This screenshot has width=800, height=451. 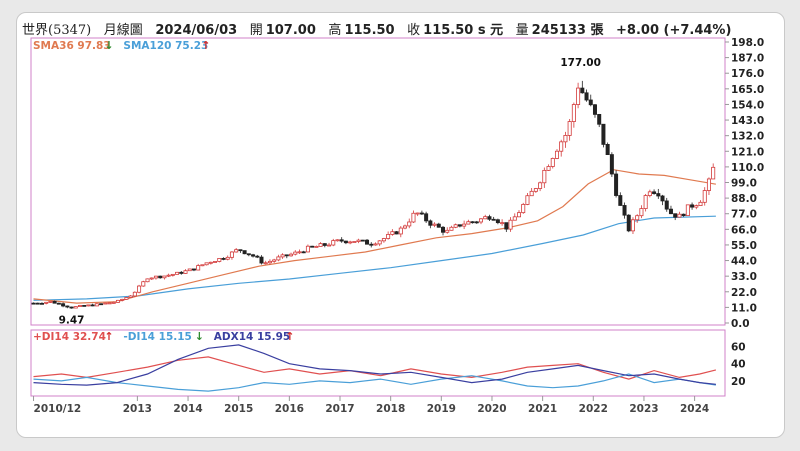 What do you see at coordinates (256, 30) in the screenshot?
I see `open-label: 開` at bounding box center [256, 30].